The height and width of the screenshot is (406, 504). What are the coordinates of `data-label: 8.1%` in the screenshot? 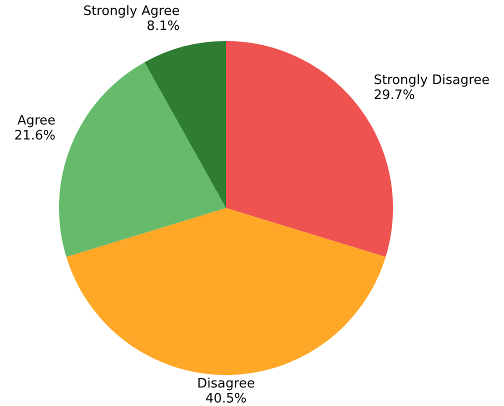 It's located at (163, 26).